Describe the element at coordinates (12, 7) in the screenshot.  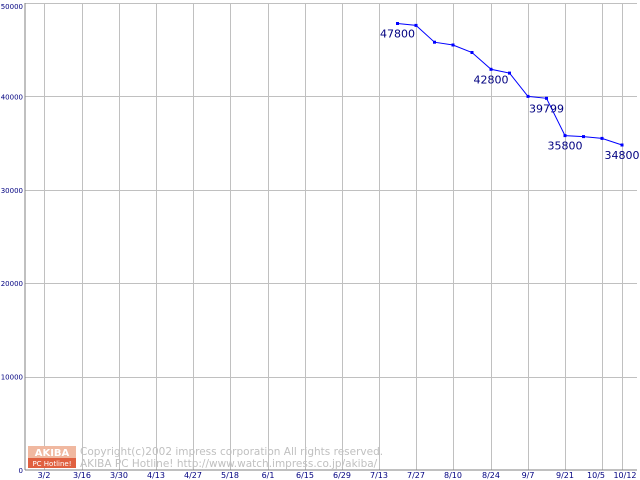
I see `y-tick-label-50000: 50000` at that location.